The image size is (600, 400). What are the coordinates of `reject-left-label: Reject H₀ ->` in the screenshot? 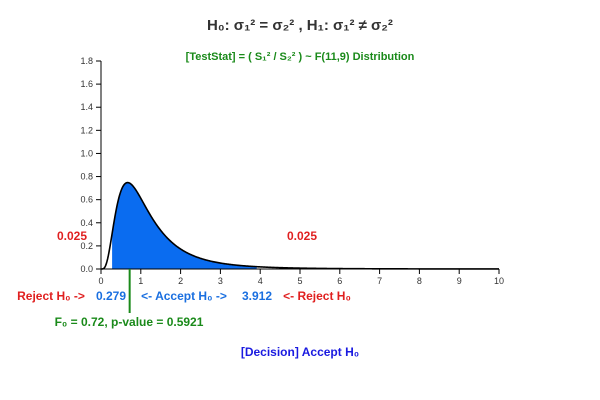 It's located at (51, 296).